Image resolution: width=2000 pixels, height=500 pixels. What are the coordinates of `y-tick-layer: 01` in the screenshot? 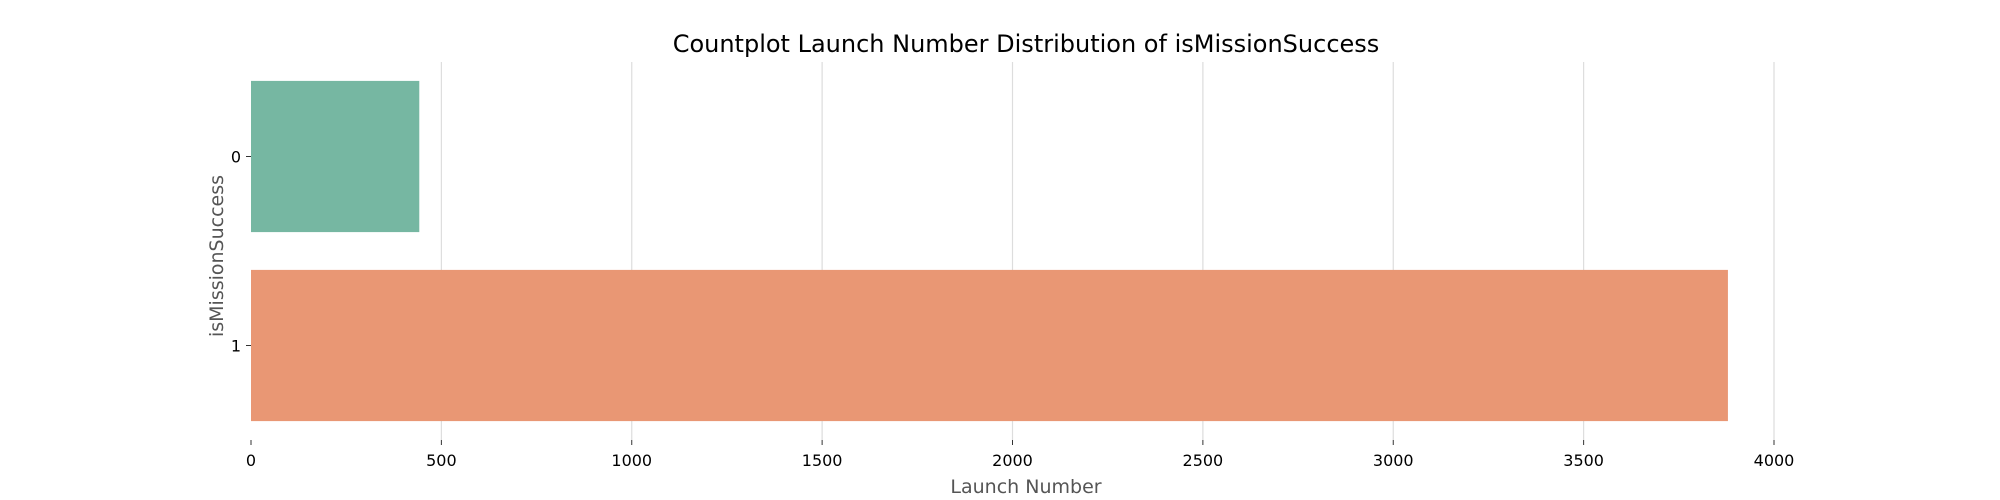 It's located at (241, 252).